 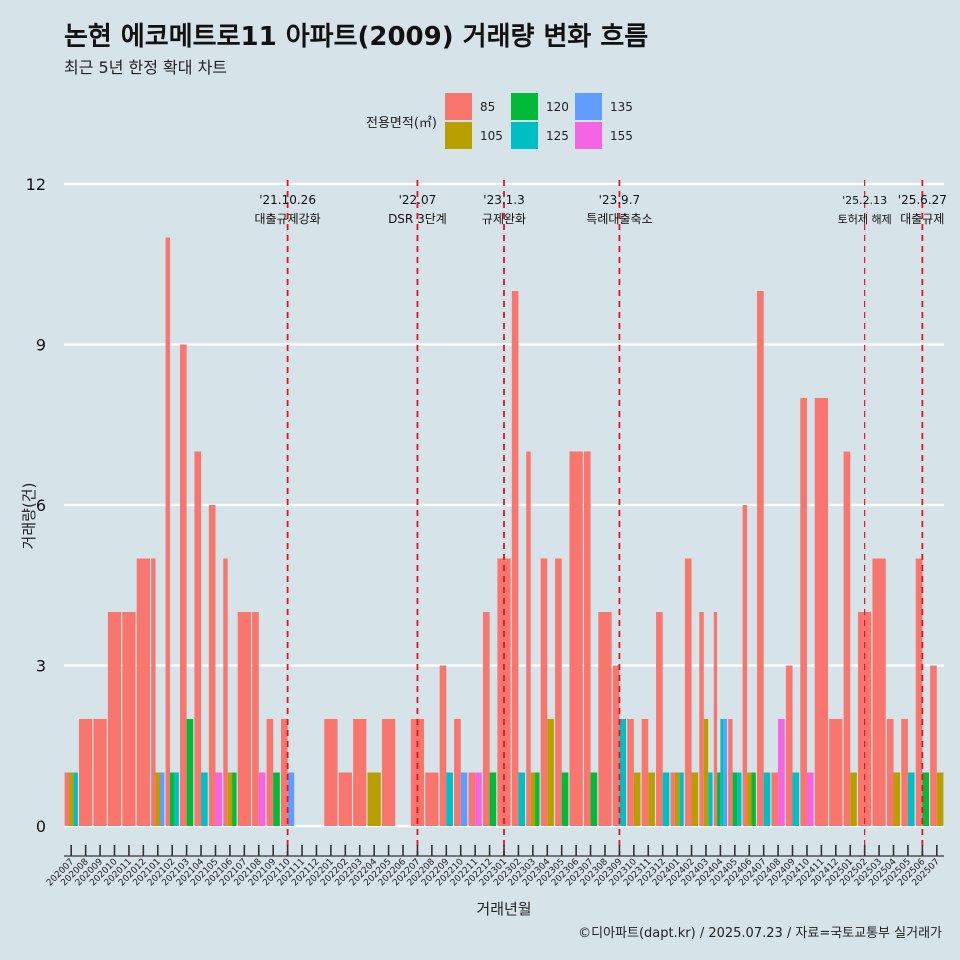 I want to click on event-date-1: '22.07, so click(x=418, y=200).